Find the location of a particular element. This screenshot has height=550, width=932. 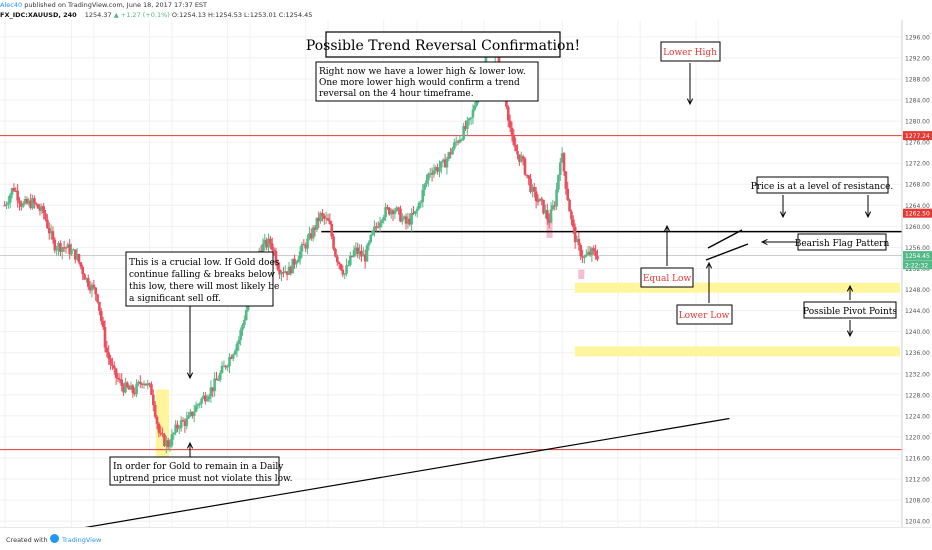

y-tick-label: 1216.00 is located at coordinates (917, 458).